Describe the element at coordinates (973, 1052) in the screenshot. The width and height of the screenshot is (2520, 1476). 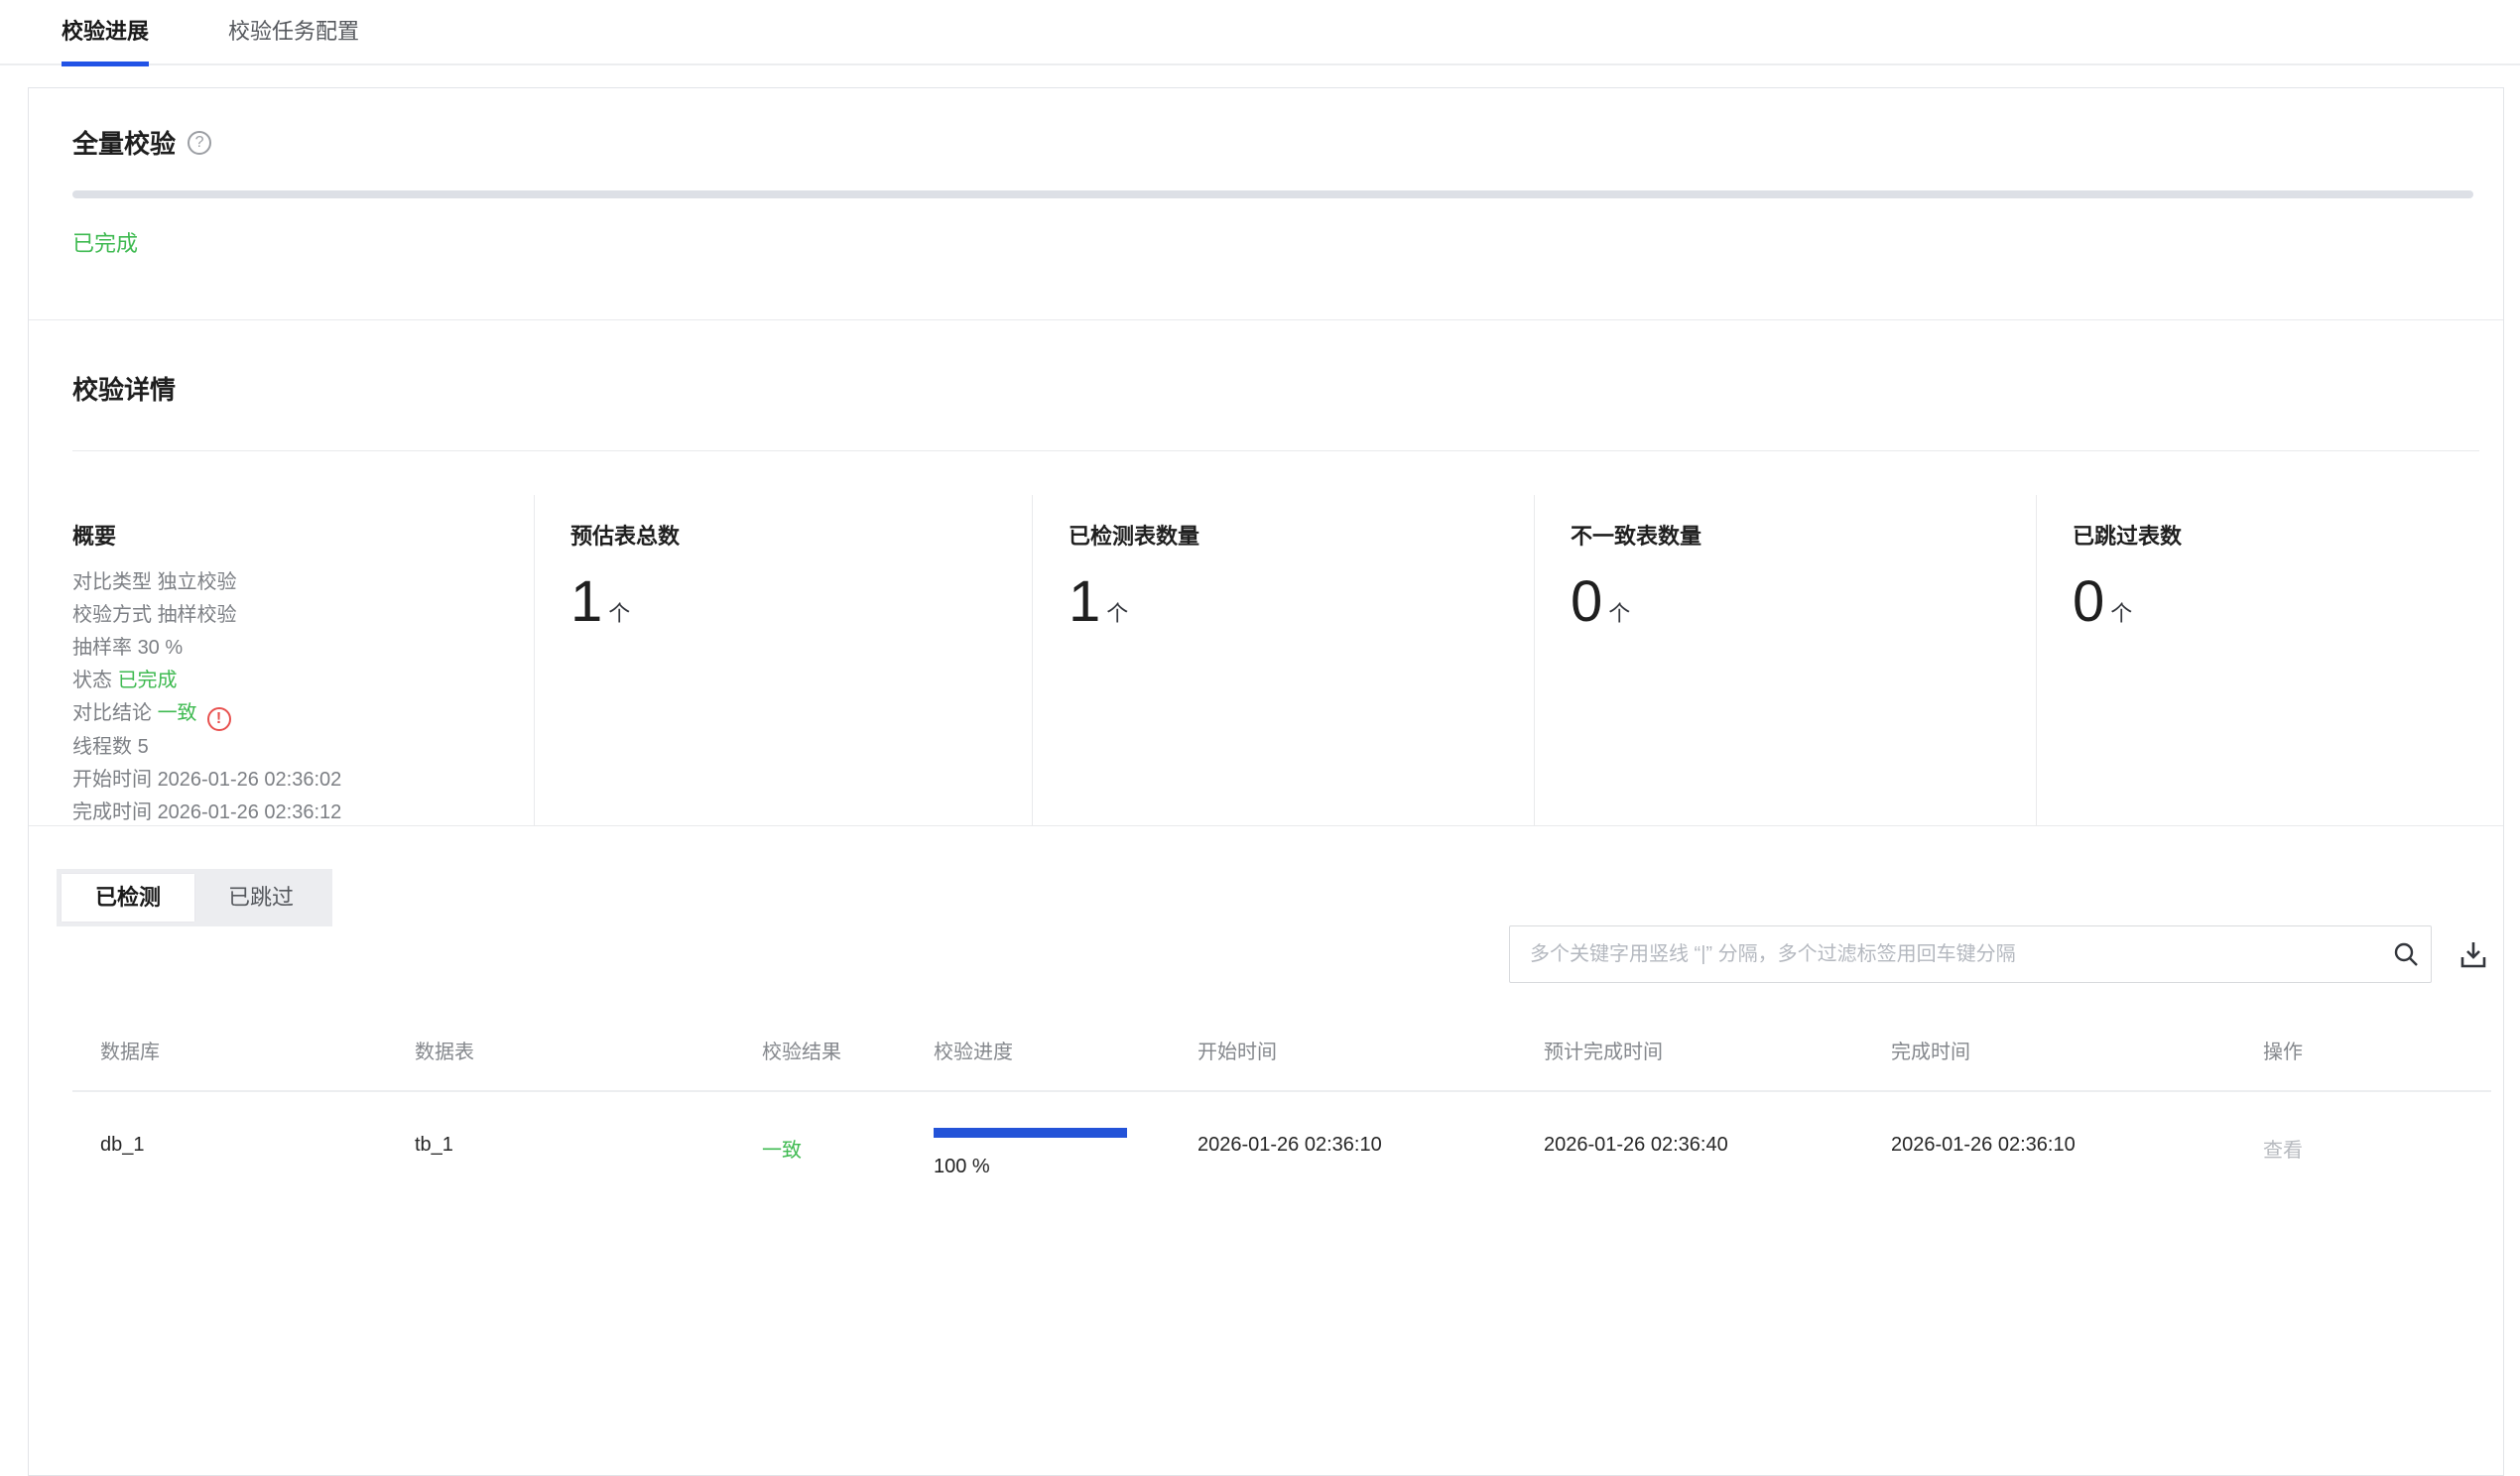
I see `col-progress: 校验进度` at that location.